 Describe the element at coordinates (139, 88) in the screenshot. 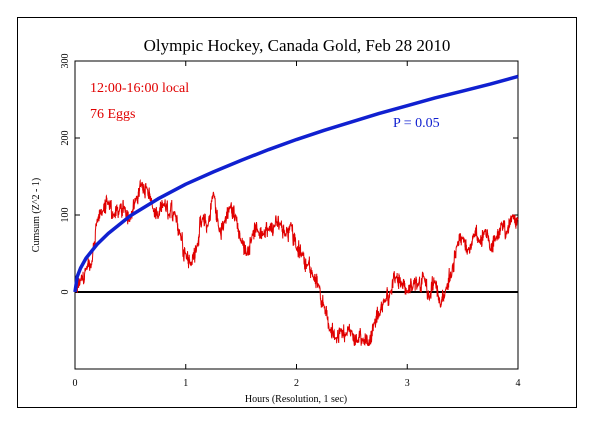

I see `annotation-time-window: 12:00-16:00 local` at that location.